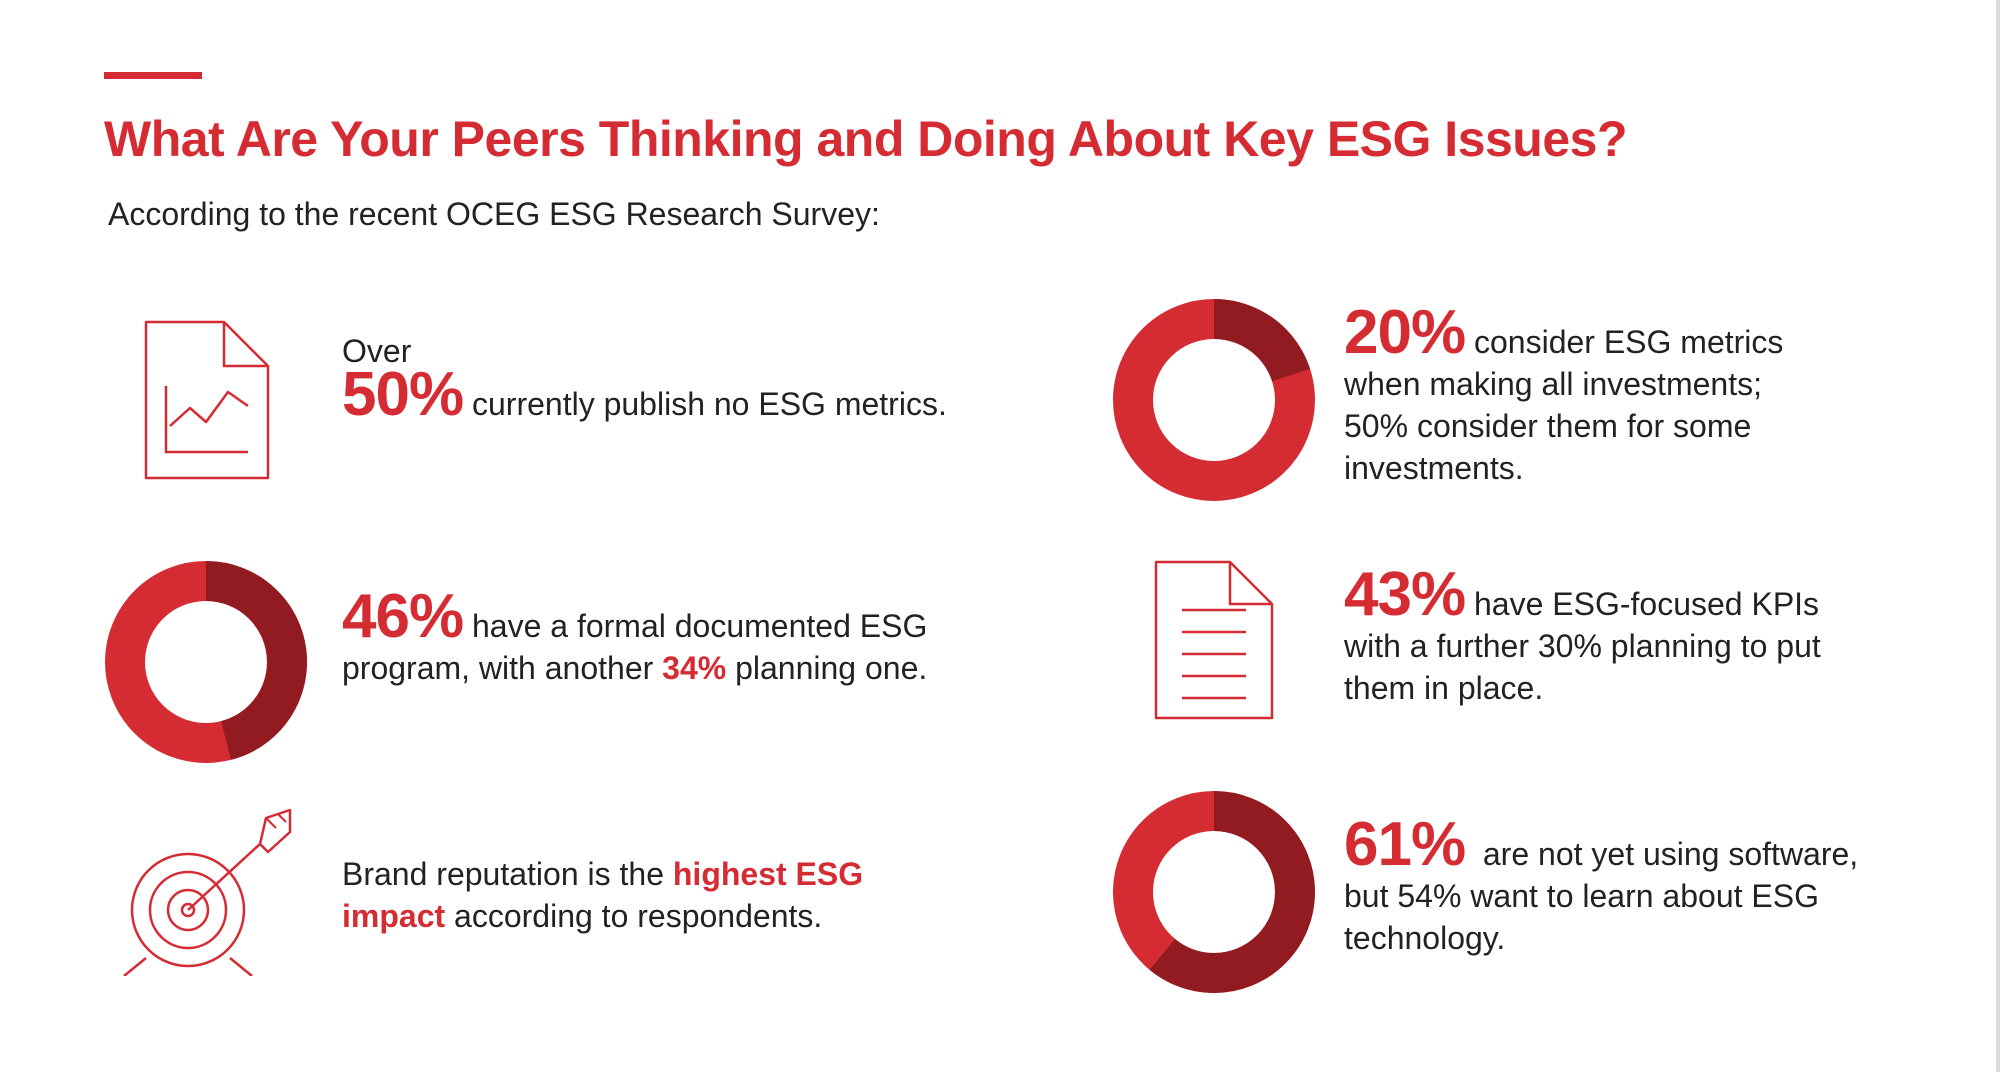 This screenshot has height=1072, width=2000. What do you see at coordinates (1405, 844) in the screenshot?
I see `stat-software-value: 61%` at bounding box center [1405, 844].